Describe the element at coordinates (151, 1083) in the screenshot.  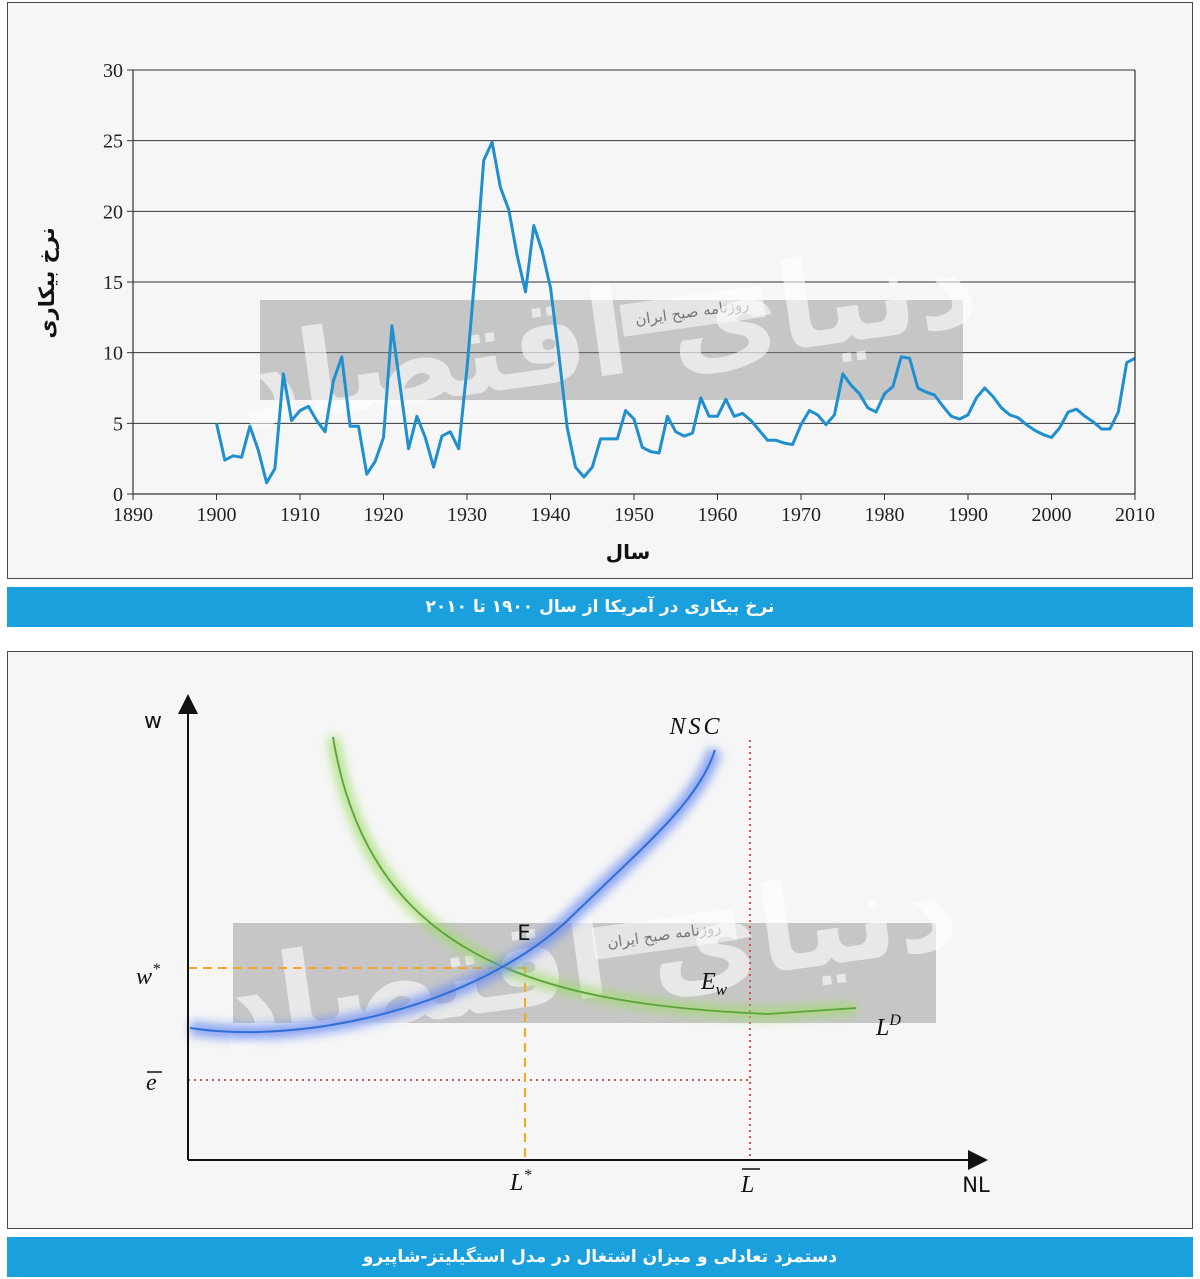
I see `e-bar-label: e` at that location.